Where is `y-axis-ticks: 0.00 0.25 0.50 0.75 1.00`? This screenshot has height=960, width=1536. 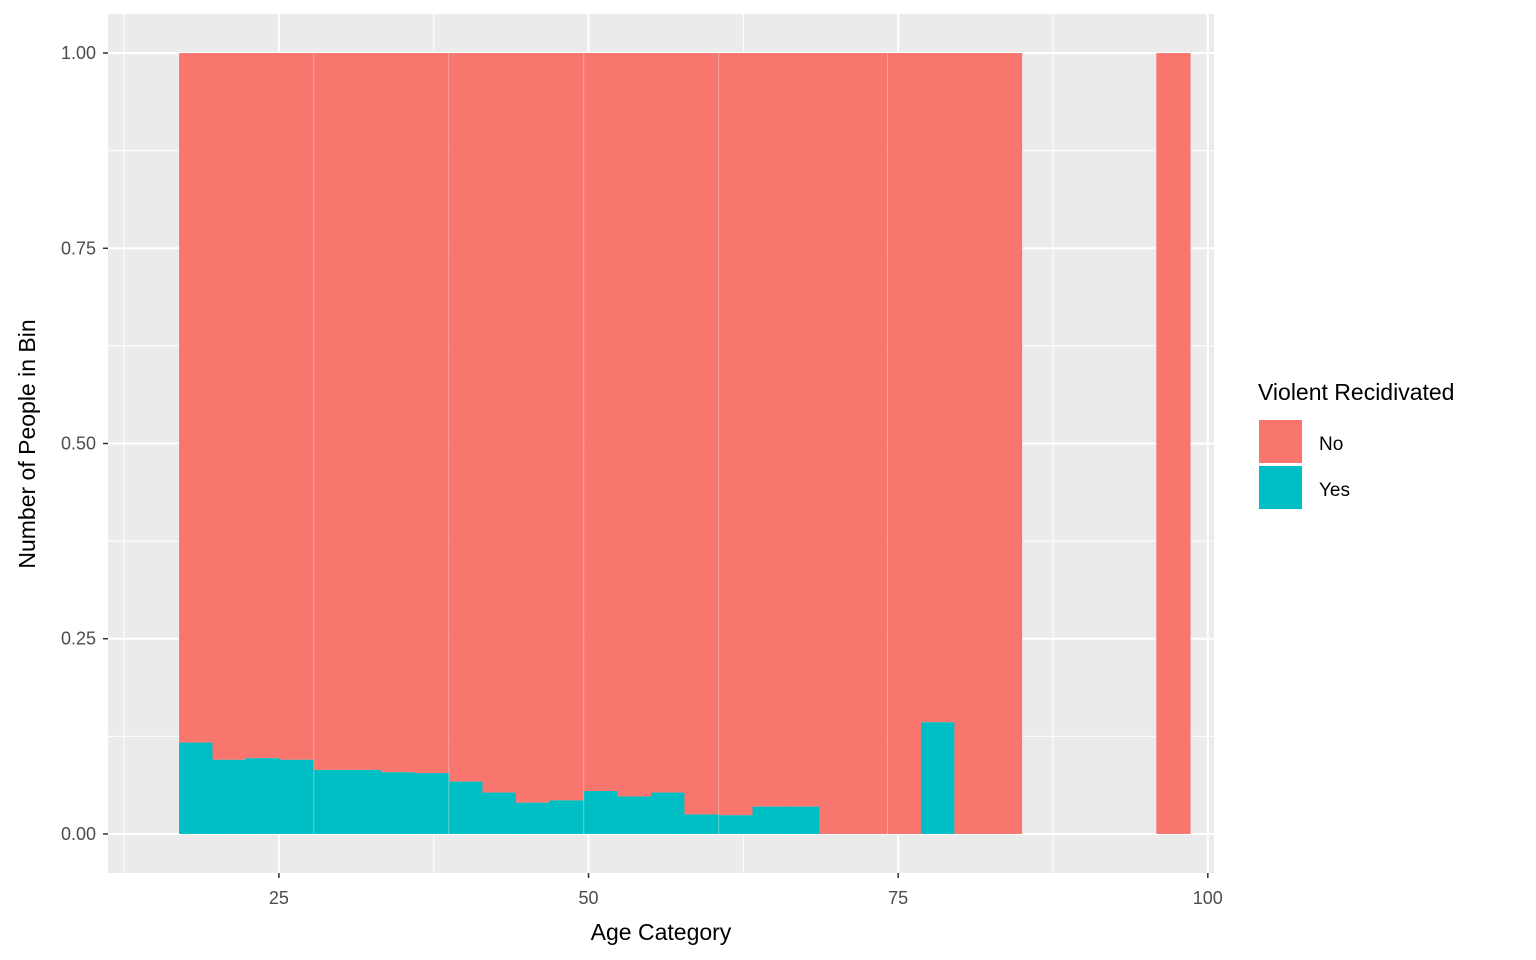 y-axis-ticks: 0.00 0.25 0.50 0.75 1.00 is located at coordinates (84, 443).